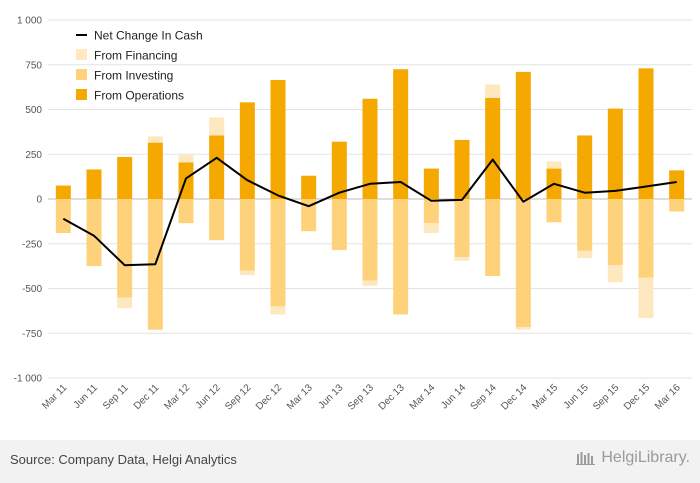 The image size is (700, 483). I want to click on x-tick-label: Mar 11, so click(55, 397).